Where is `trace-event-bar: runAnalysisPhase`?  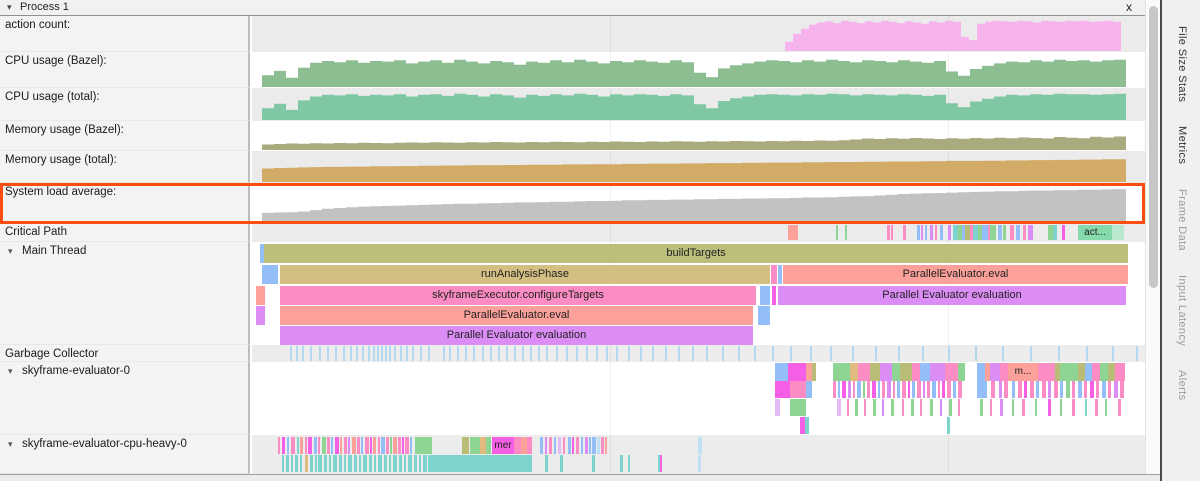 trace-event-bar: runAnalysisPhase is located at coordinates (525, 274).